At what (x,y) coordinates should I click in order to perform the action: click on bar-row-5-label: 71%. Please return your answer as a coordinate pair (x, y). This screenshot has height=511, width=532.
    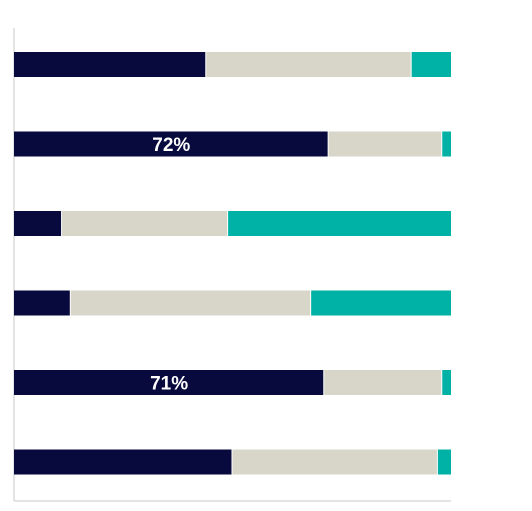
    Looking at the image, I should click on (169, 384).